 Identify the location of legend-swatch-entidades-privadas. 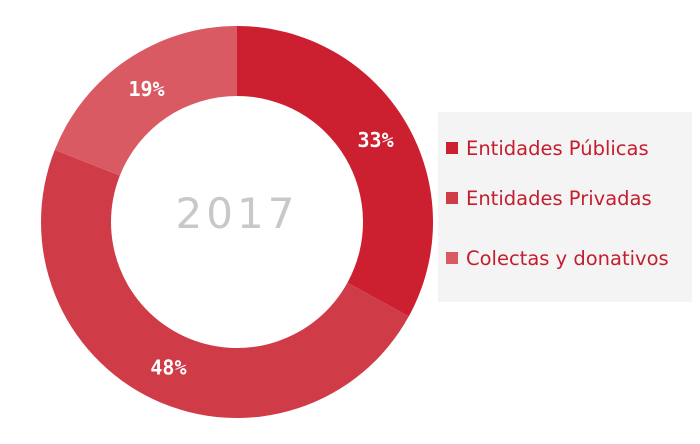
(452, 198).